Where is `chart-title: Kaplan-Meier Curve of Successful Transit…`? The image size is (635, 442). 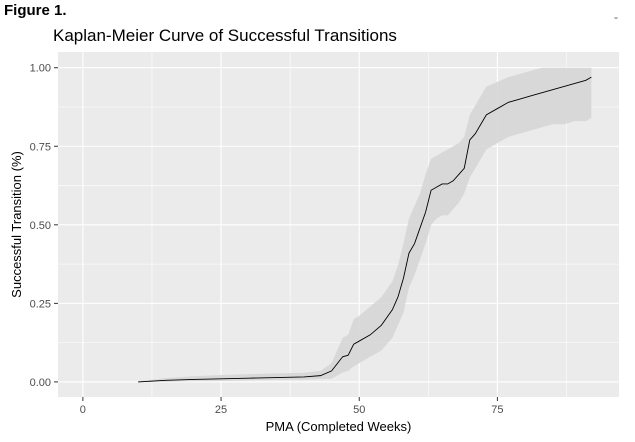 chart-title: Kaplan-Meier Curve of Successful Transit… is located at coordinates (225, 35).